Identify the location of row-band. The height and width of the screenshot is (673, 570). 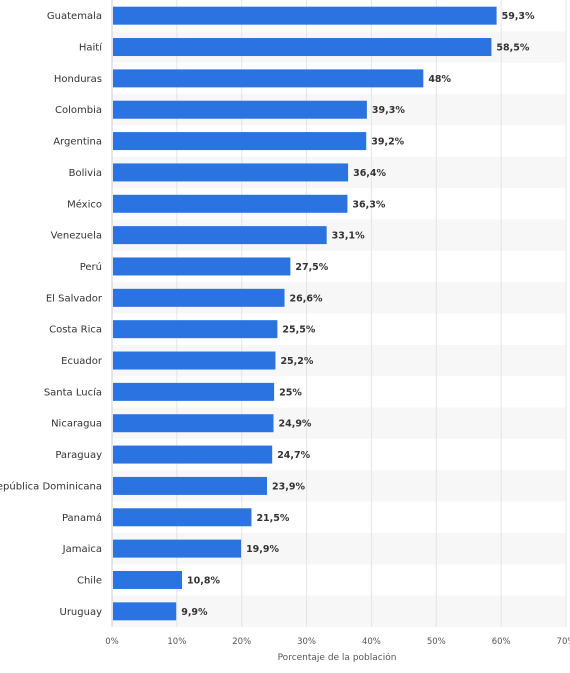
(339, 611).